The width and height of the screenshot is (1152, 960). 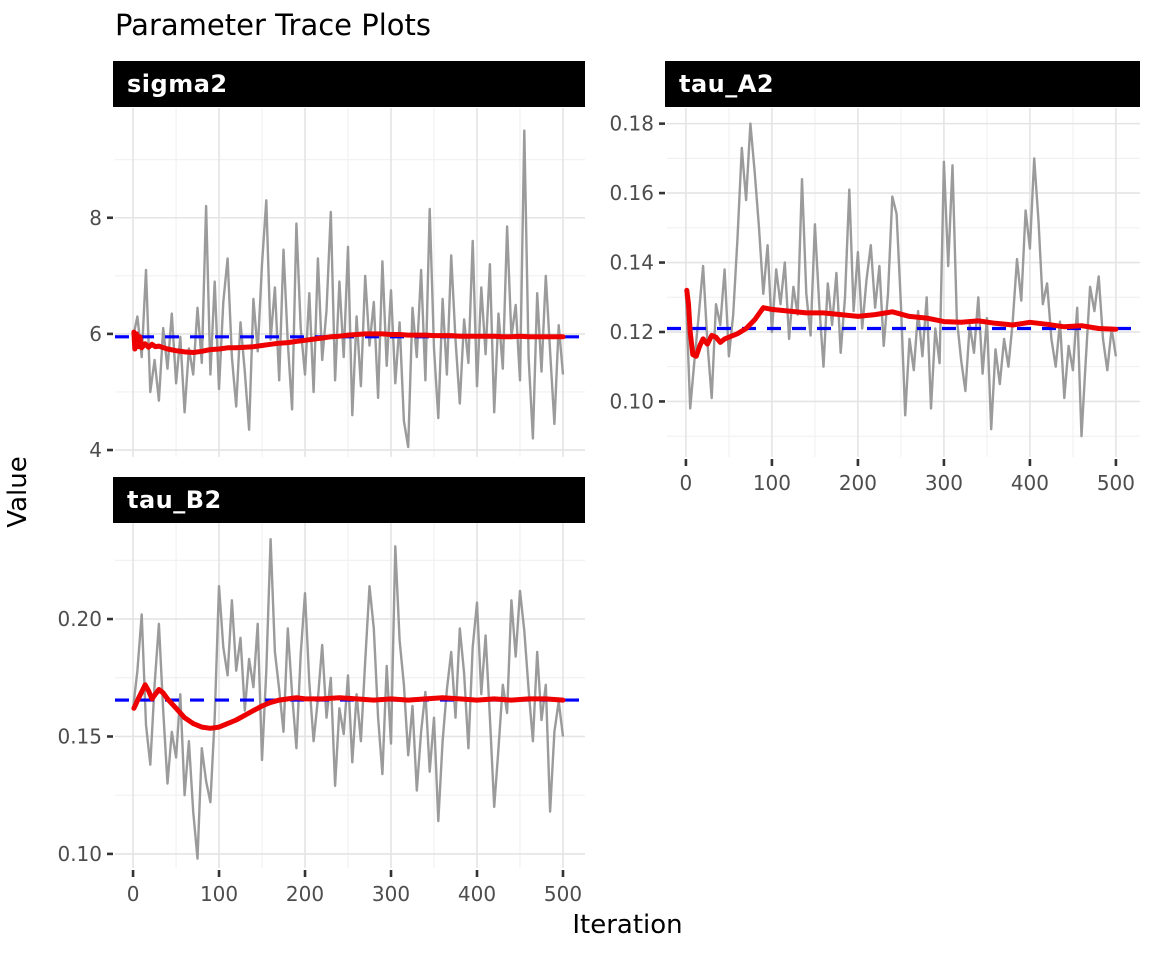 What do you see at coordinates (349, 84) in the screenshot?
I see `facet-strip-sigma2: sigma2` at bounding box center [349, 84].